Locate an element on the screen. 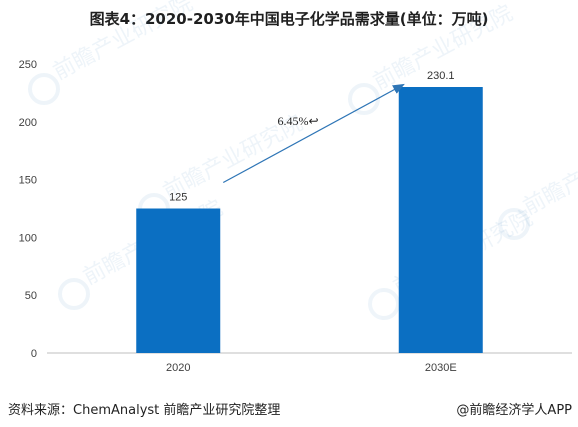  y-tick-label: 50 is located at coordinates (31, 296).